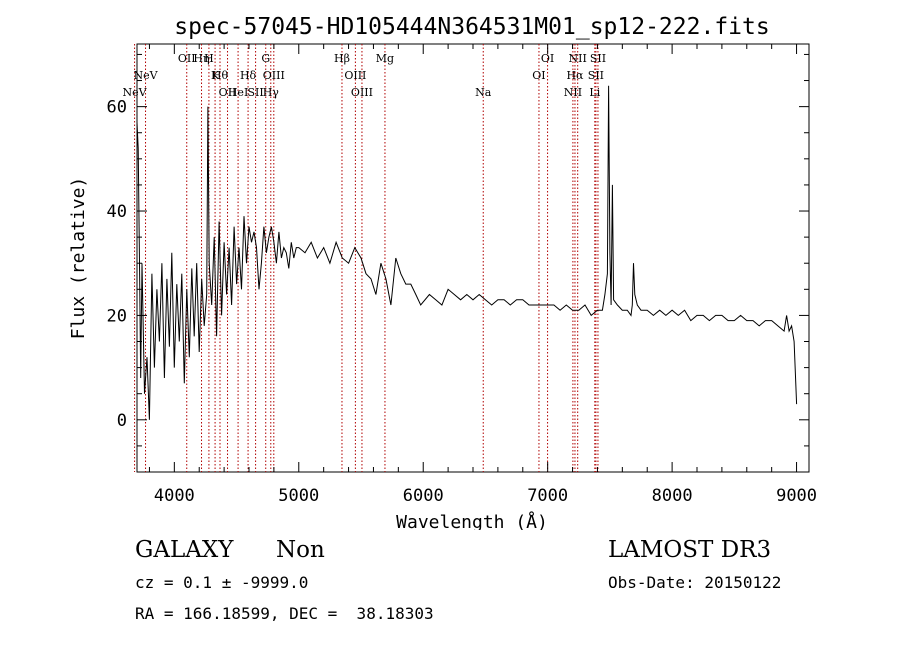  Describe the element at coordinates (187, 58) in the screenshot. I see `marker-label-2: OII` at that location.